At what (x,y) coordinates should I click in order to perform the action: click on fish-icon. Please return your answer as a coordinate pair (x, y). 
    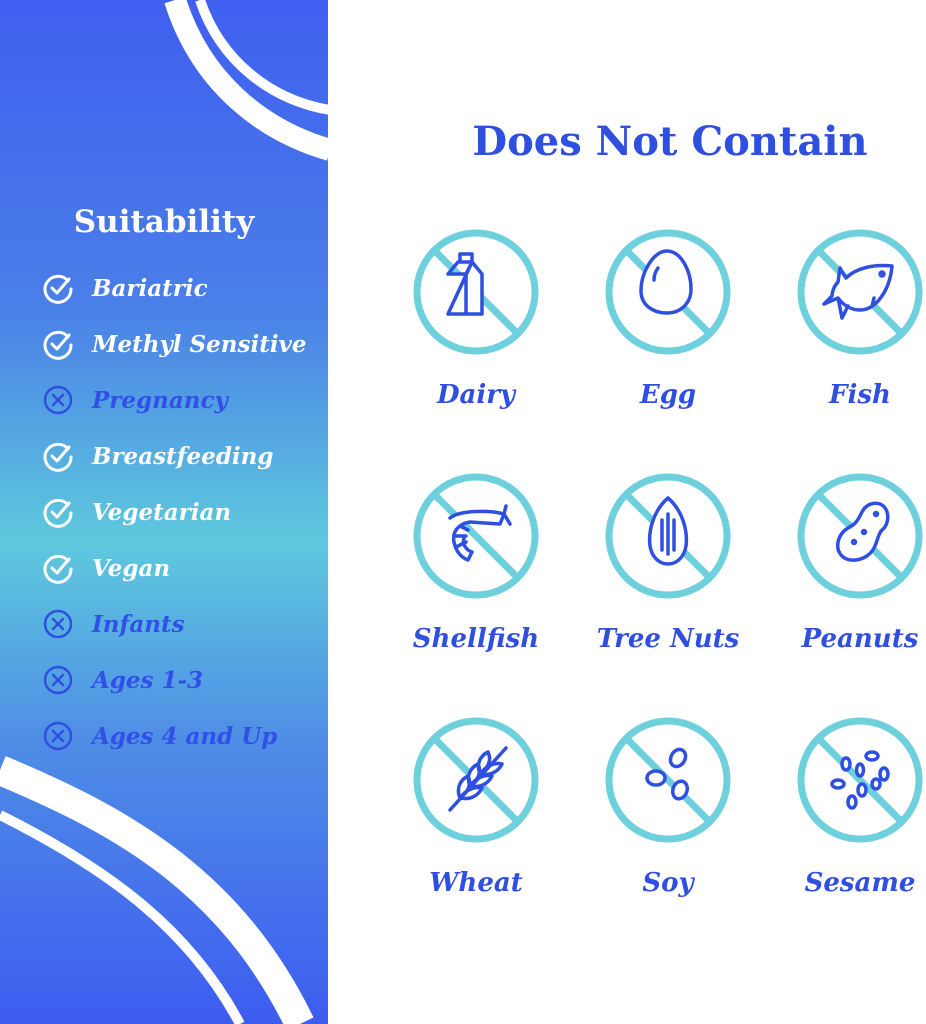
    Looking at the image, I should click on (860, 292).